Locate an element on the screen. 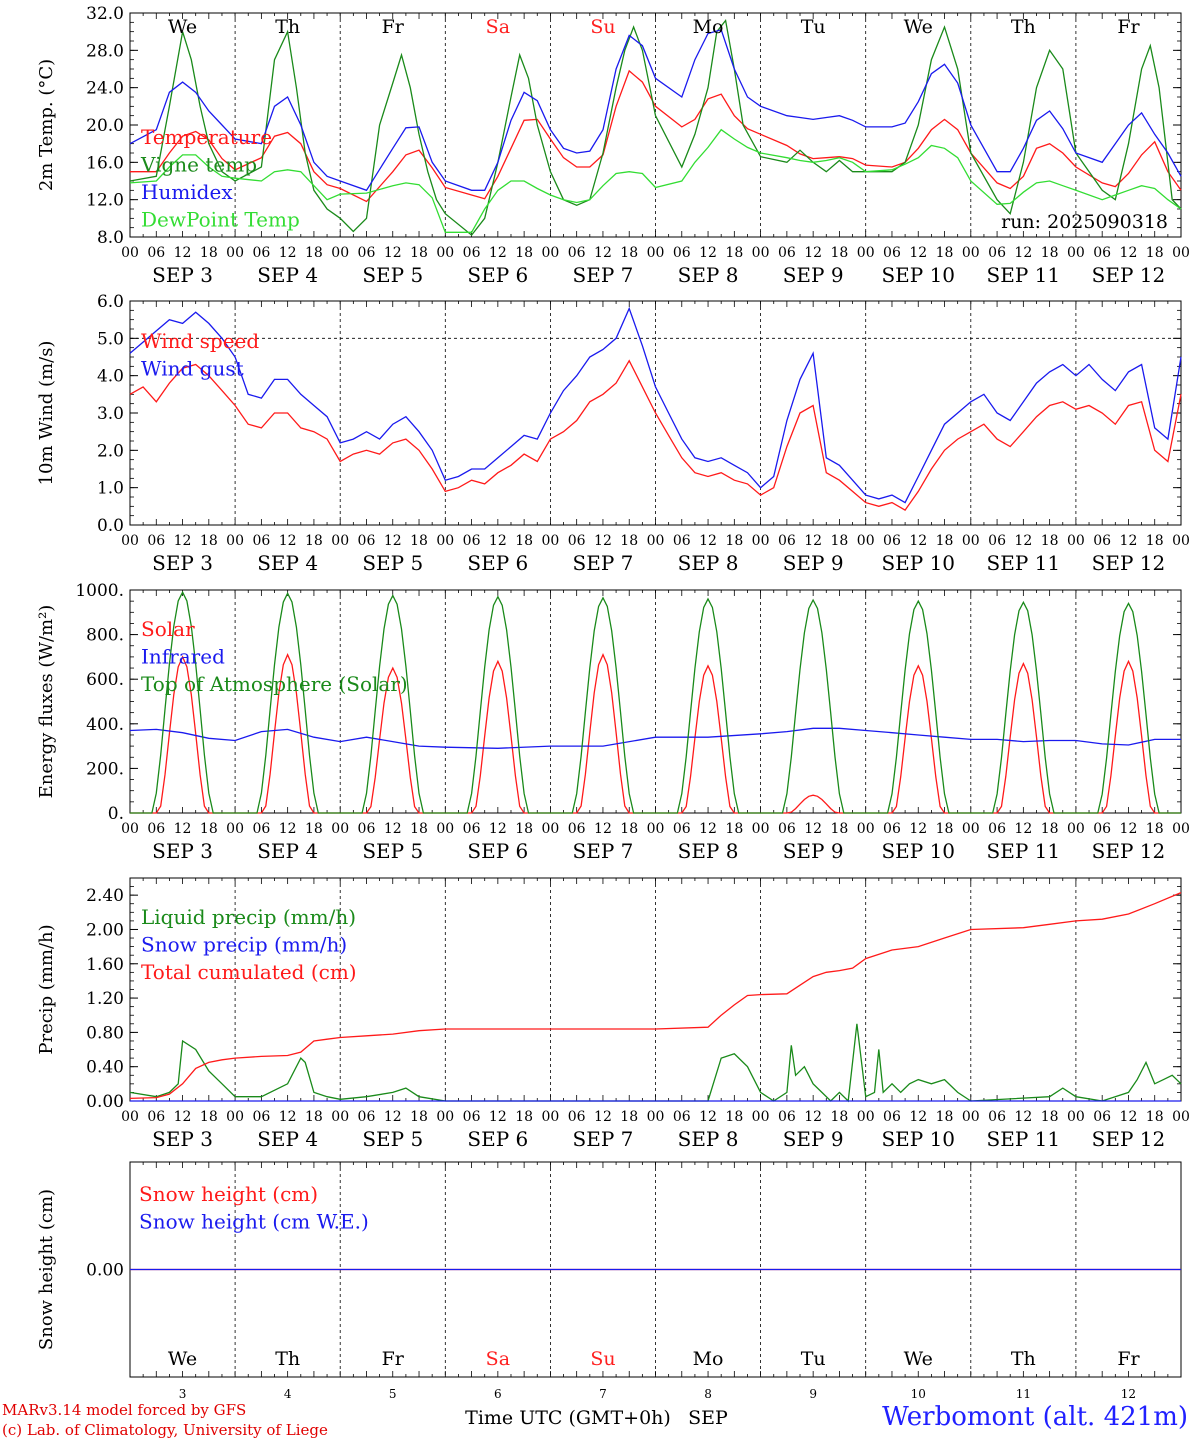 The width and height of the screenshot is (1194, 1440). y-tick-label: 24.0 is located at coordinates (105, 89).